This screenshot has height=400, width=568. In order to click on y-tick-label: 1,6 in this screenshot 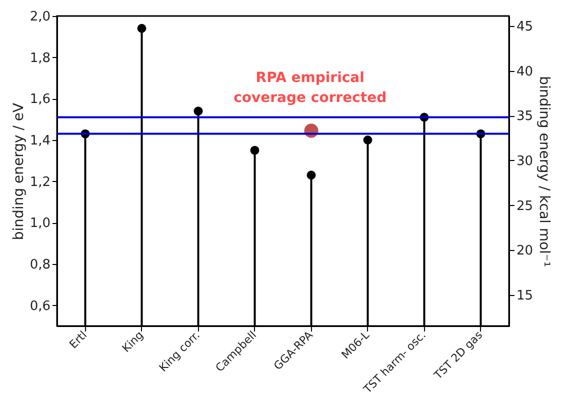, I will do `click(40, 100)`.